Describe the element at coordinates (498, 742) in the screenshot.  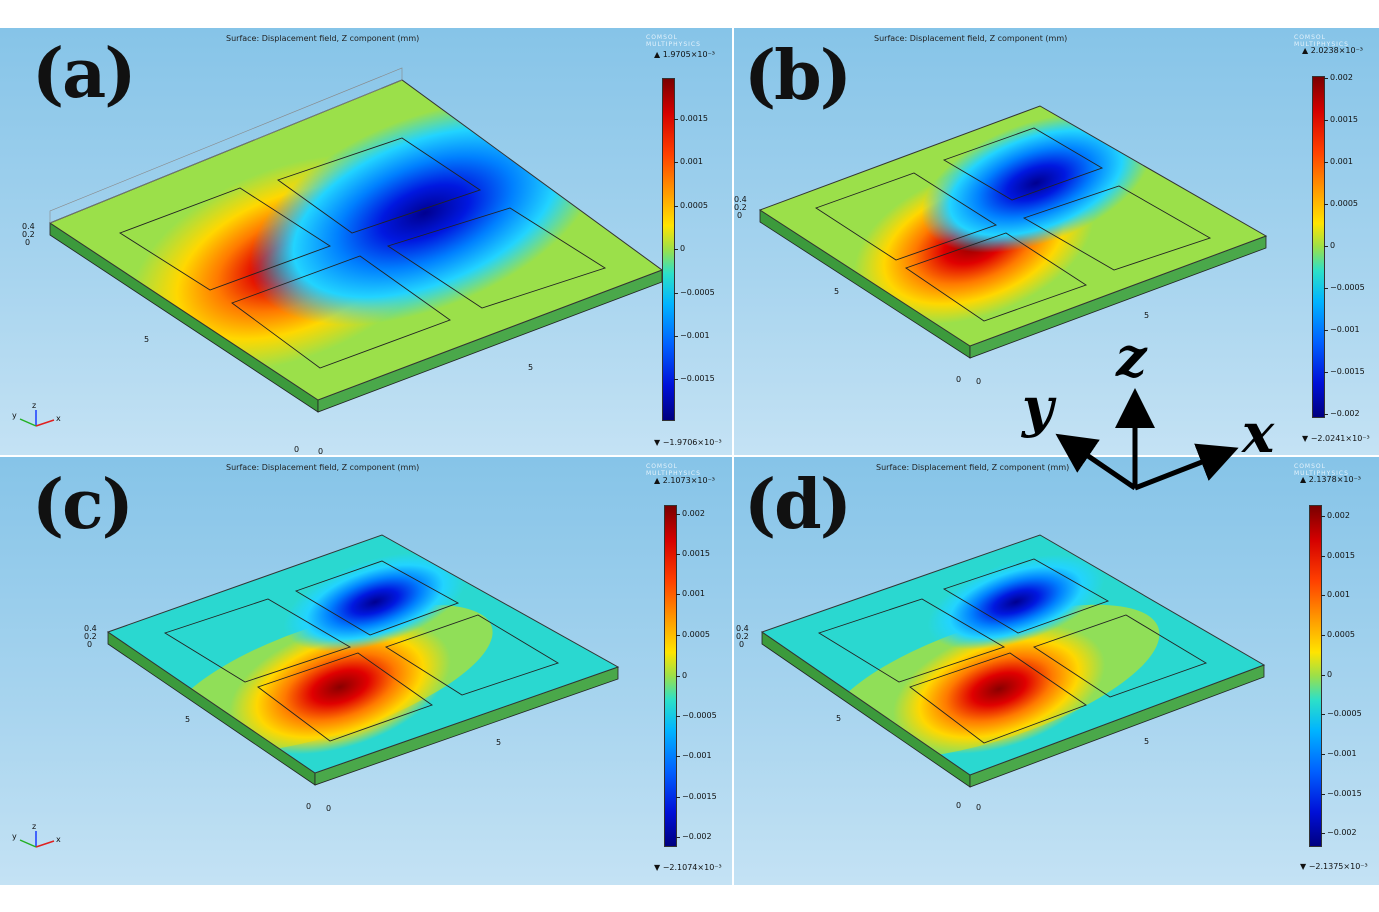
I see `axis-tick-c-2: 5` at that location.